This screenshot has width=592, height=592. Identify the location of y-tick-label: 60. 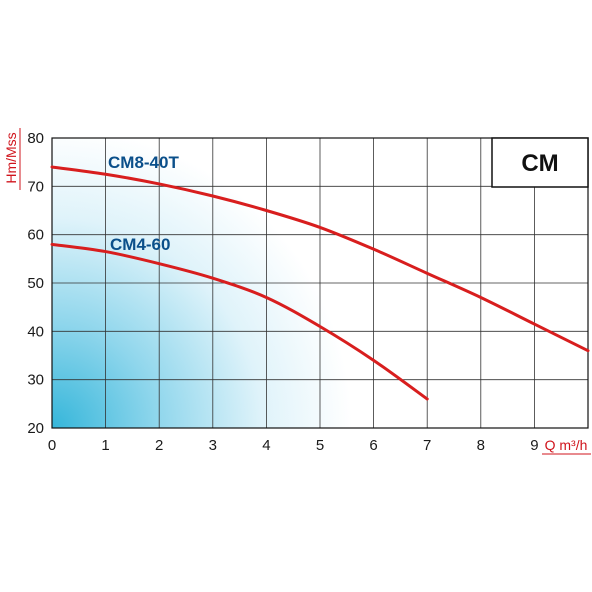
(35, 235).